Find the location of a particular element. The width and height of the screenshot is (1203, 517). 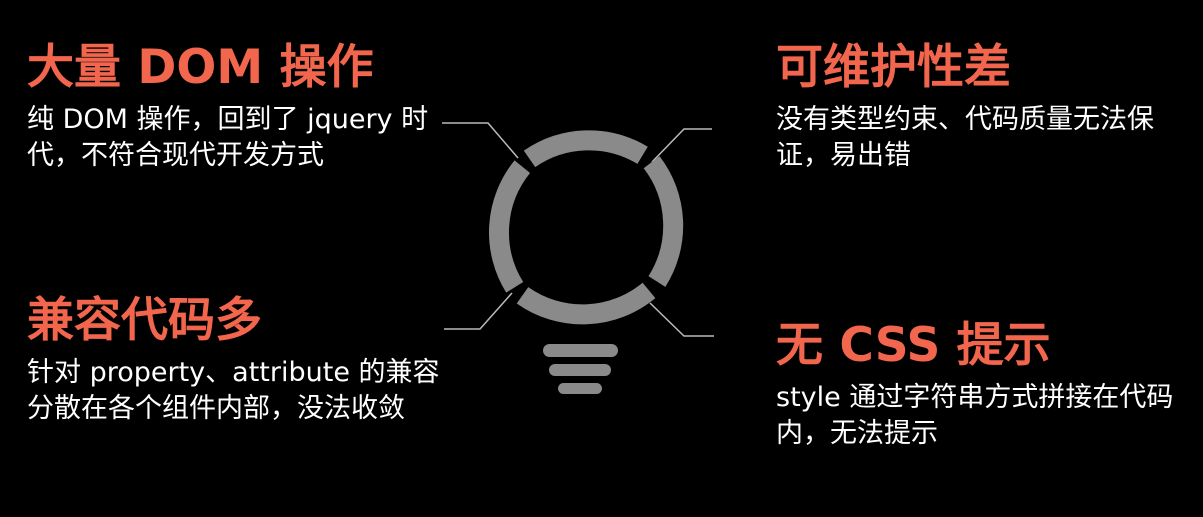

problem-block-no-css-hint: 无 CSS 提示 style 通过字符串方式拼接在代码内，无法提示 is located at coordinates (986, 385).